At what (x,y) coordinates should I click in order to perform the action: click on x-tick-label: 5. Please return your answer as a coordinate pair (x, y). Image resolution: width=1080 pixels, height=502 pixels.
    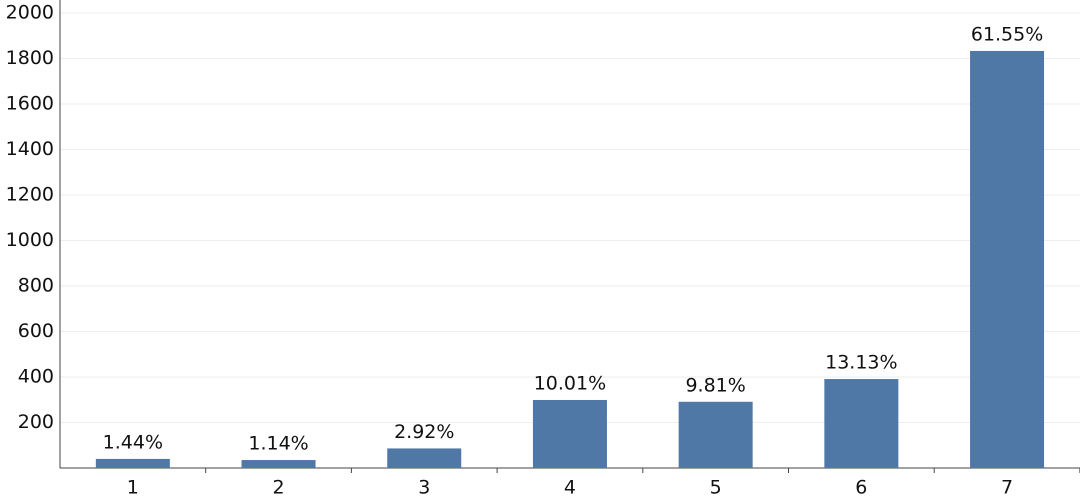
    Looking at the image, I should click on (716, 488).